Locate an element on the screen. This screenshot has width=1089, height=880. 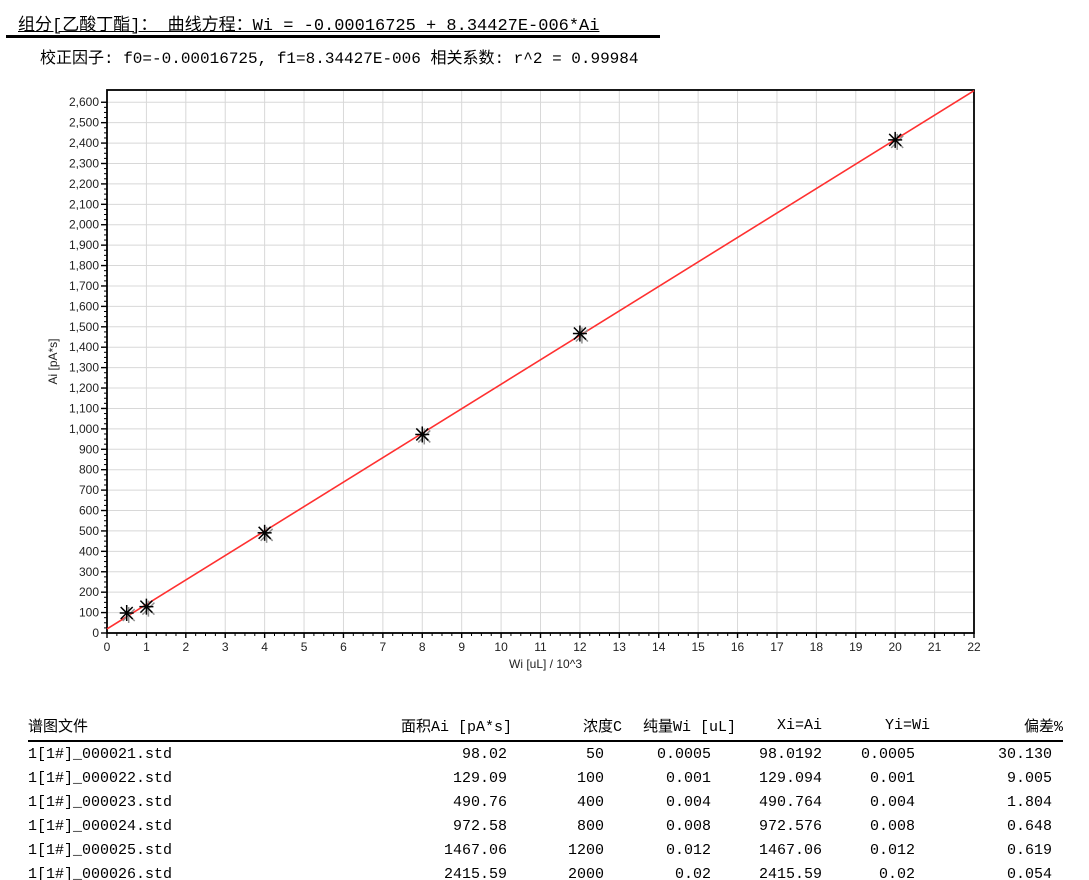
x-tick-label: 15 is located at coordinates (698, 647).